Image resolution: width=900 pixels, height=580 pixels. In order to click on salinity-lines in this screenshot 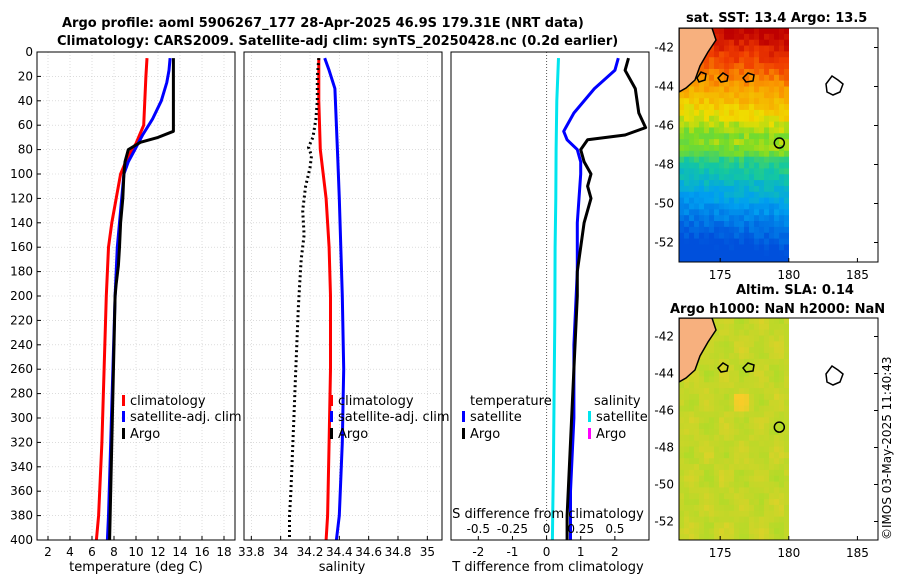, I will do `click(317, 298)`.